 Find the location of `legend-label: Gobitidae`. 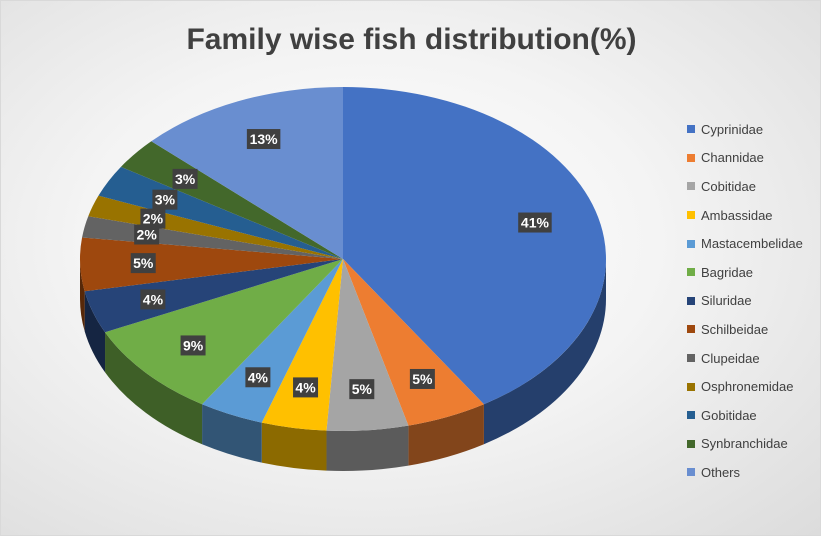

legend-label: Gobitidae is located at coordinates (729, 415).